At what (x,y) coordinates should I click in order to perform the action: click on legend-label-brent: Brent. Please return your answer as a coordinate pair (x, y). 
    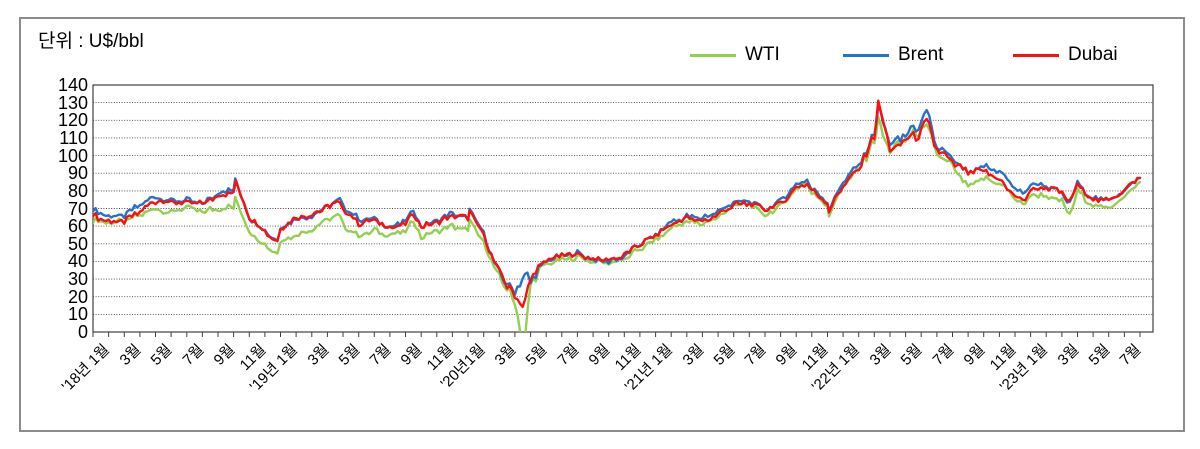
    Looking at the image, I should click on (921, 54).